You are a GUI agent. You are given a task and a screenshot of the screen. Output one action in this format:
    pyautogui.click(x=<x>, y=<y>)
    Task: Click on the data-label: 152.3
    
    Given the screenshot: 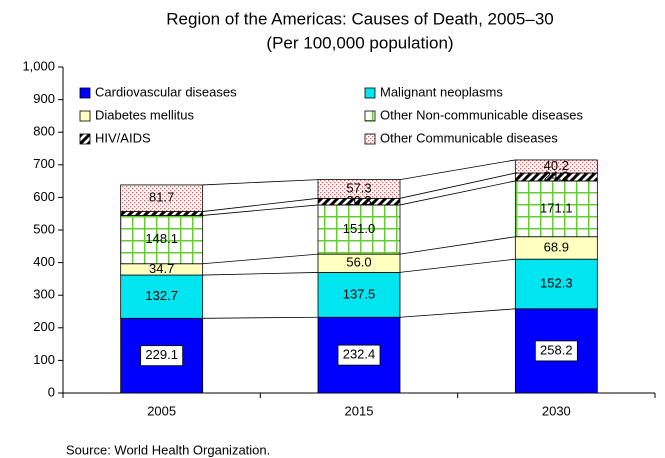 What is the action you would take?
    pyautogui.click(x=556, y=282)
    